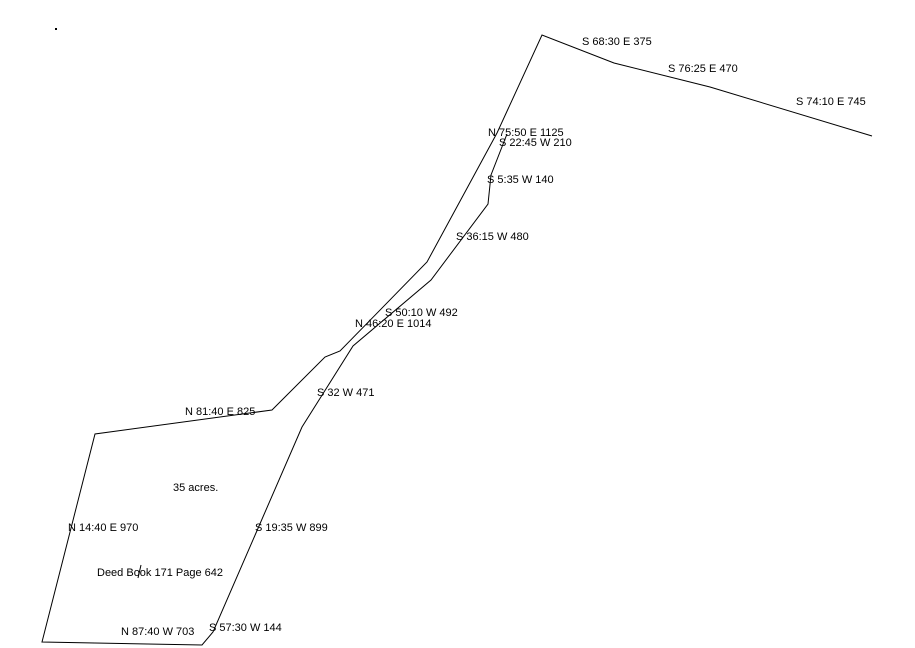 The image size is (915, 648). What do you see at coordinates (393, 324) in the screenshot?
I see `bearing-call-n4620e1014: N 46:20 E 1014` at bounding box center [393, 324].